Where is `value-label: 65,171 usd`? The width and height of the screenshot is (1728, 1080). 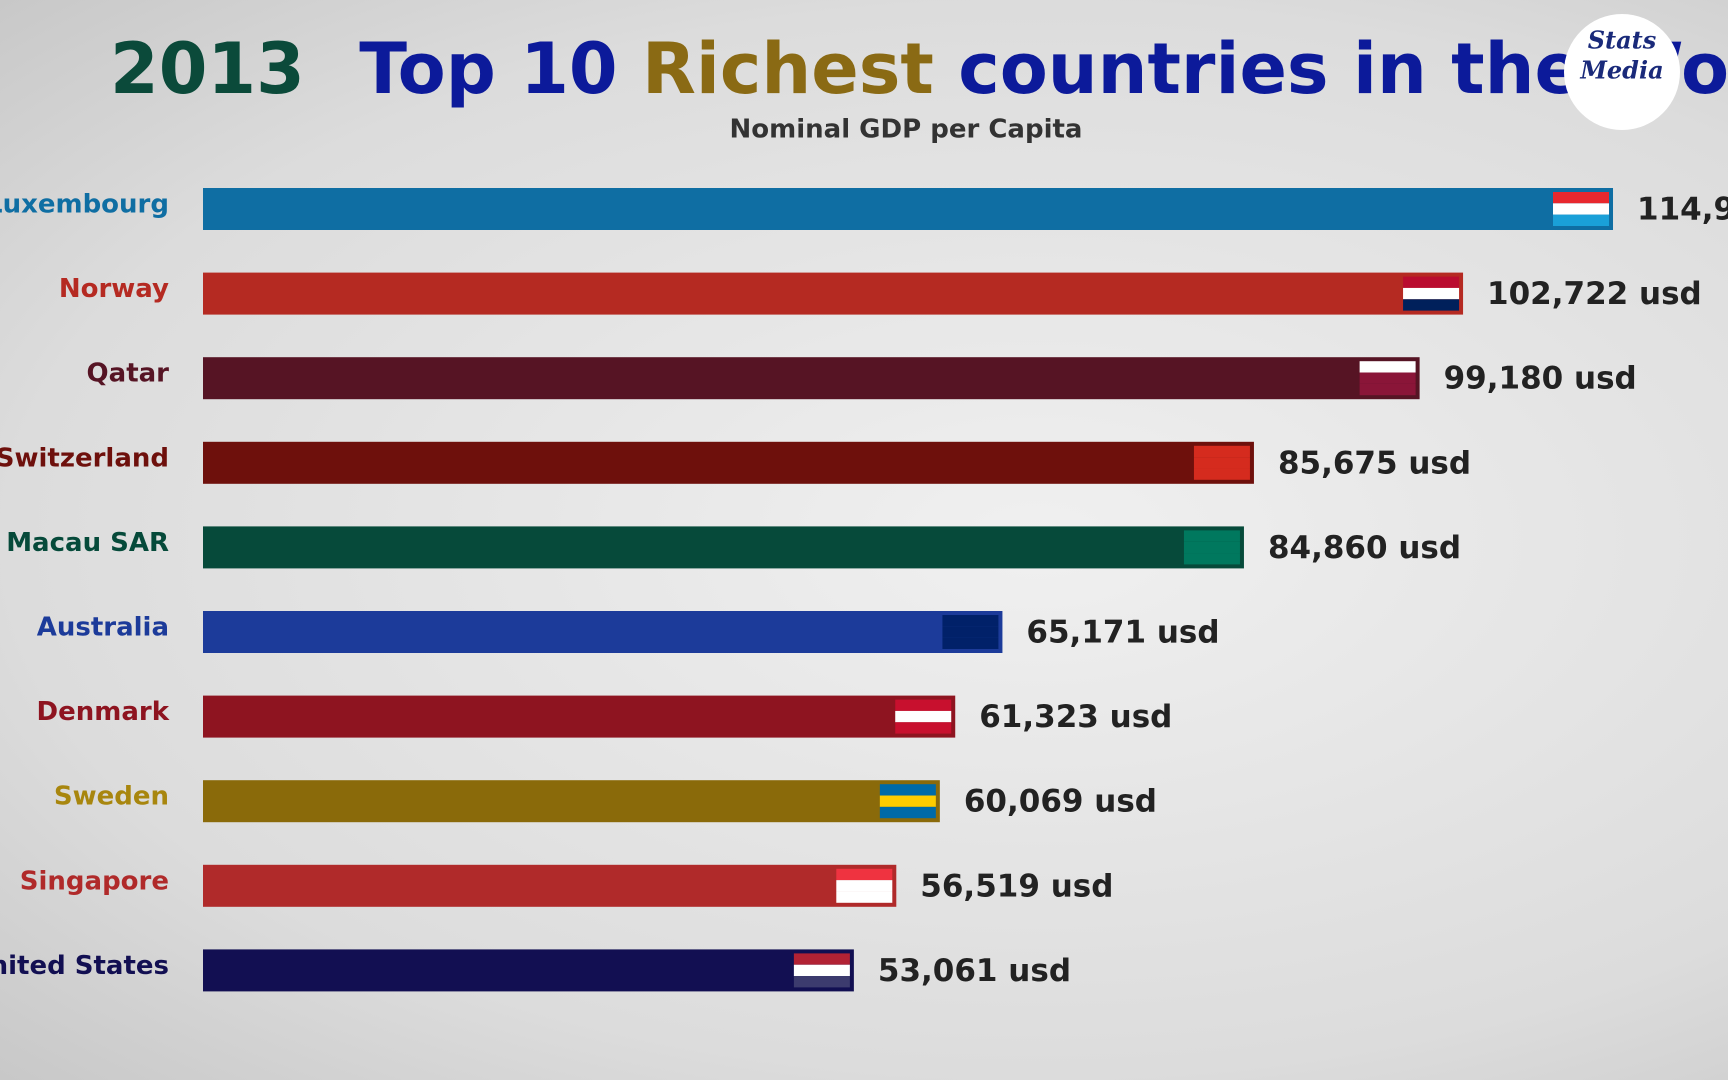 value-label: 65,171 usd is located at coordinates (1122, 633).